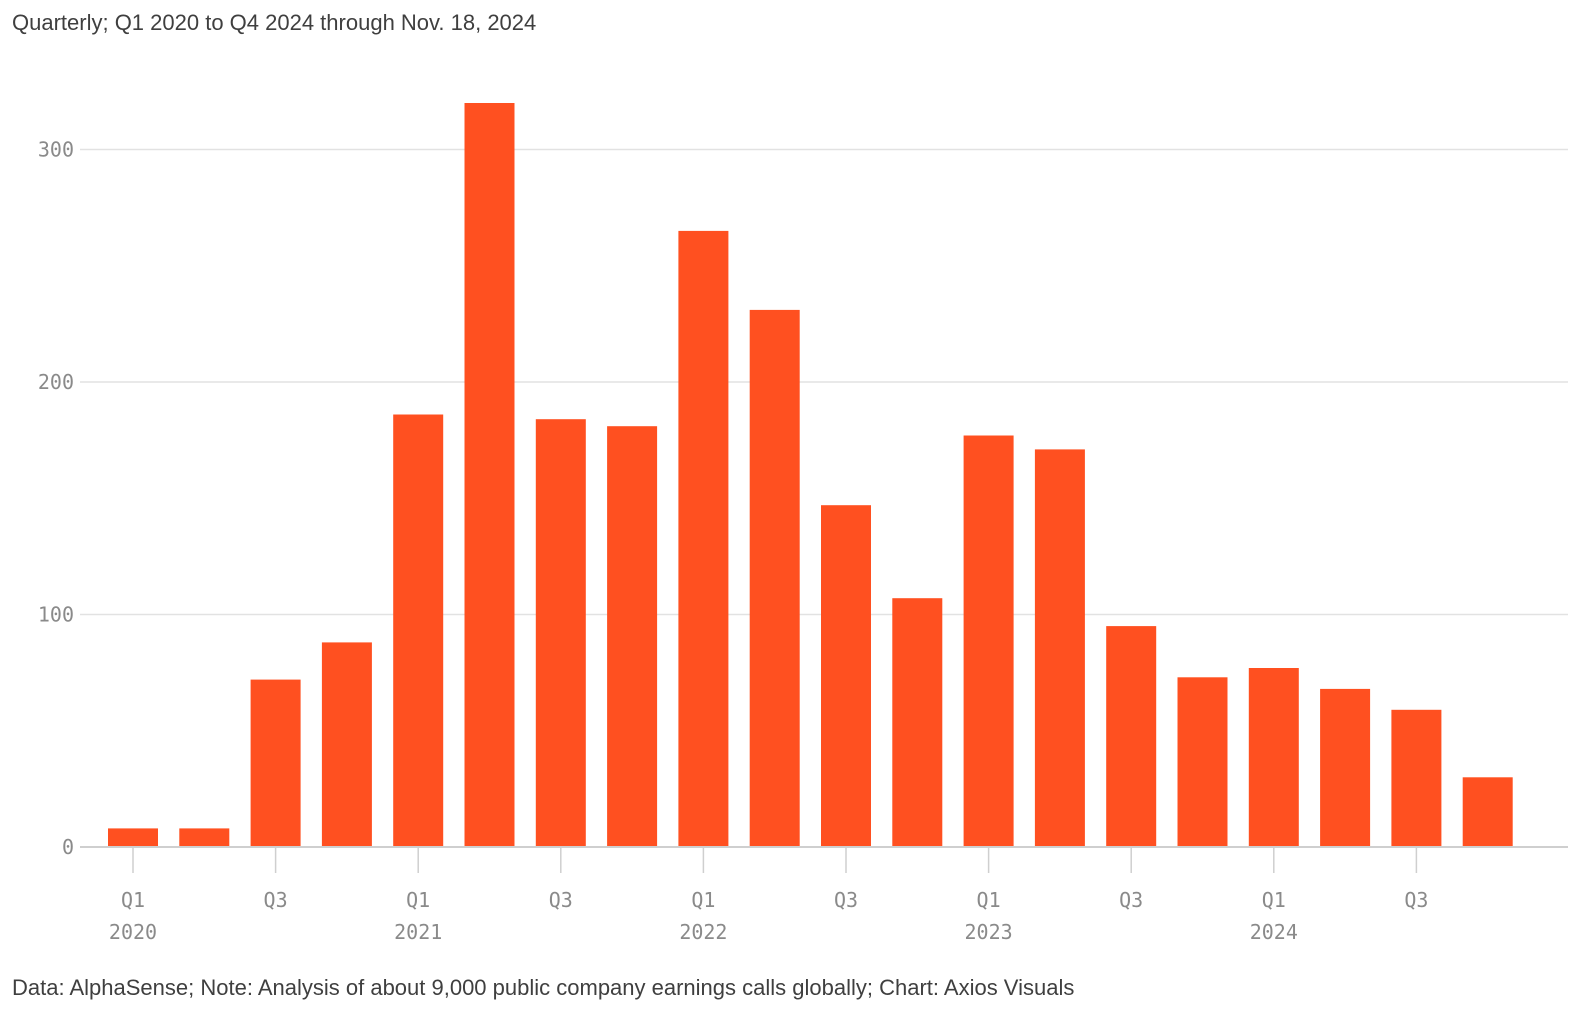  I want to click on y-tick-label-100: 100, so click(56, 615).